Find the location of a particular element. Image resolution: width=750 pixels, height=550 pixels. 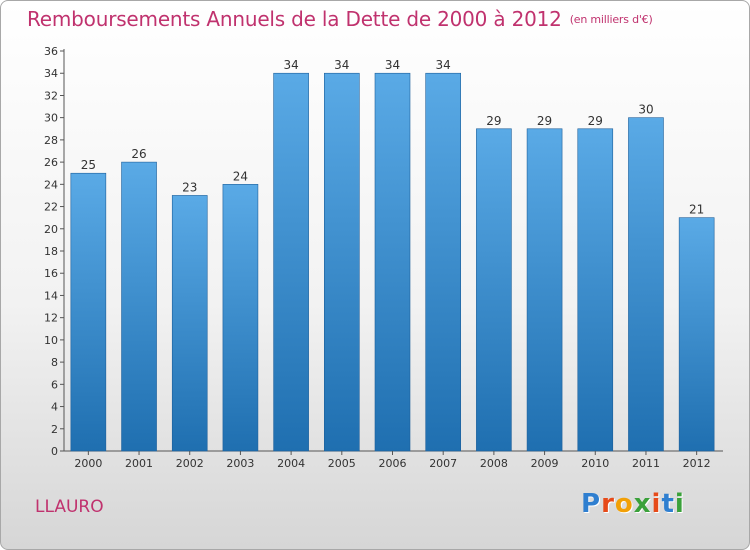

y-tick-label: 26 is located at coordinates (51, 162).